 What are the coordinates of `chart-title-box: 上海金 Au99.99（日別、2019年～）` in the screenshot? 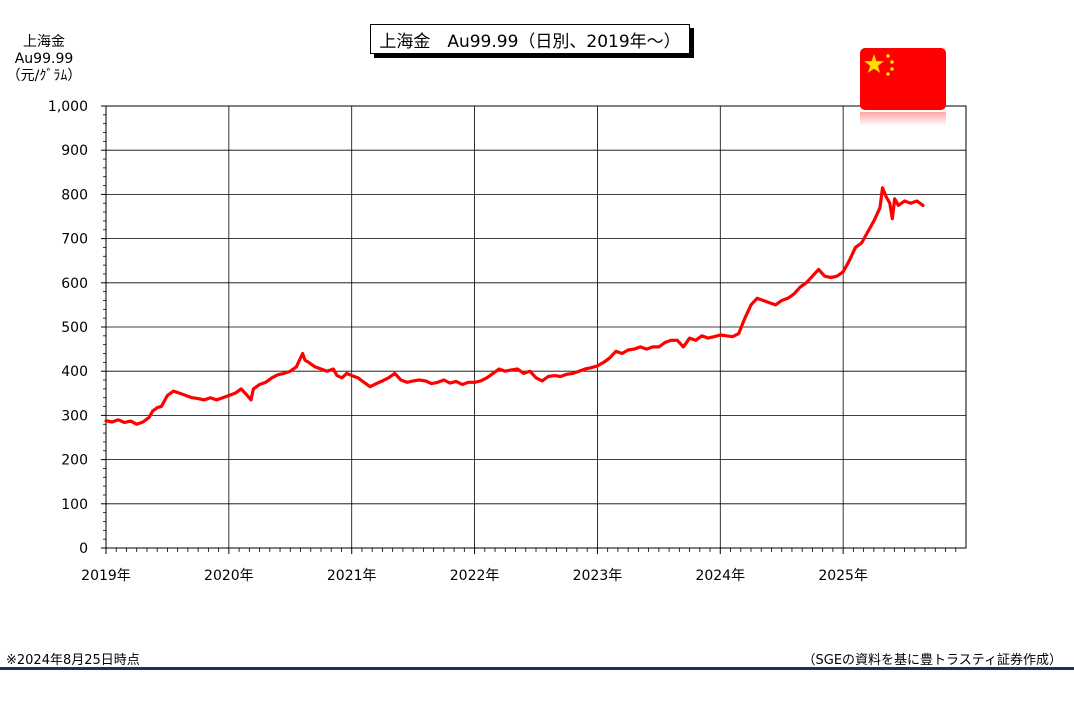 It's located at (530, 39).